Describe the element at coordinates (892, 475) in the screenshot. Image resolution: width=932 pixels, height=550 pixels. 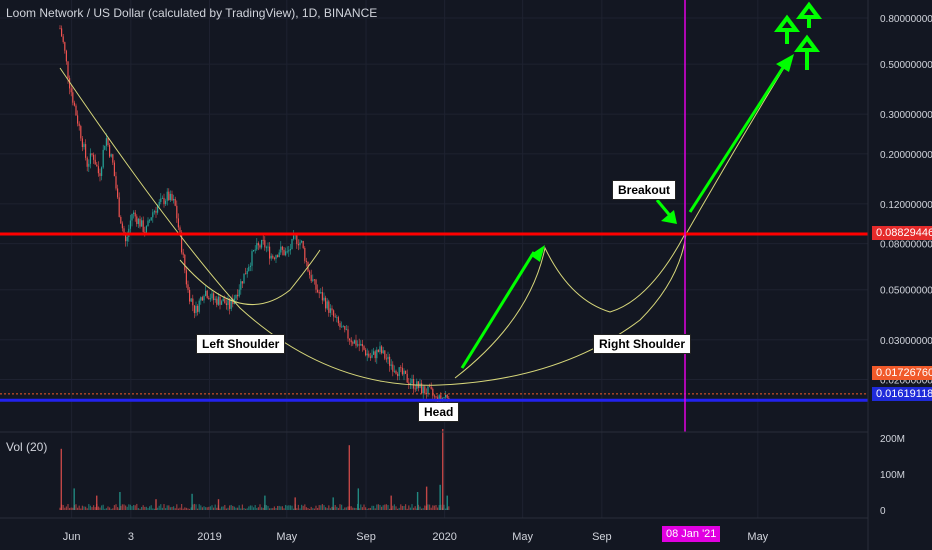
I see `volume-tick-label: 100M` at that location.